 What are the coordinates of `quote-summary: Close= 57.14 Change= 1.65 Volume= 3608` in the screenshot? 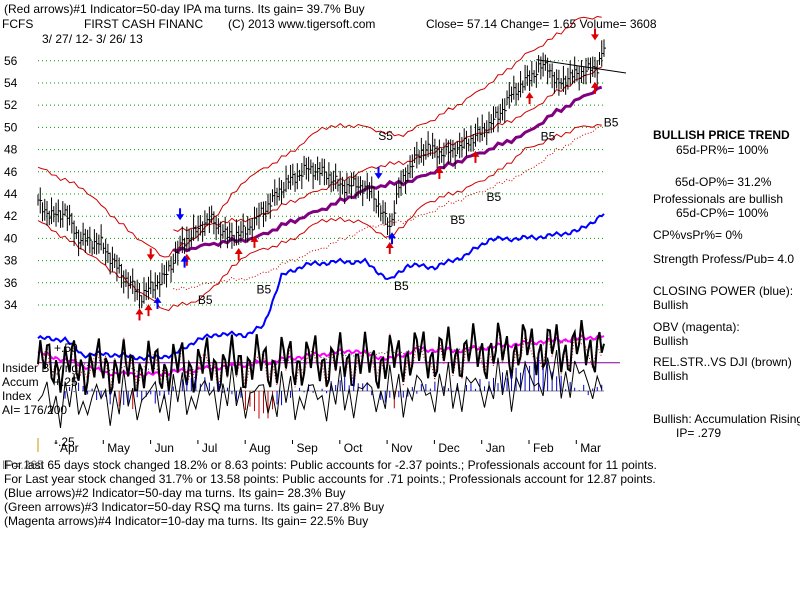 It's located at (541, 24).